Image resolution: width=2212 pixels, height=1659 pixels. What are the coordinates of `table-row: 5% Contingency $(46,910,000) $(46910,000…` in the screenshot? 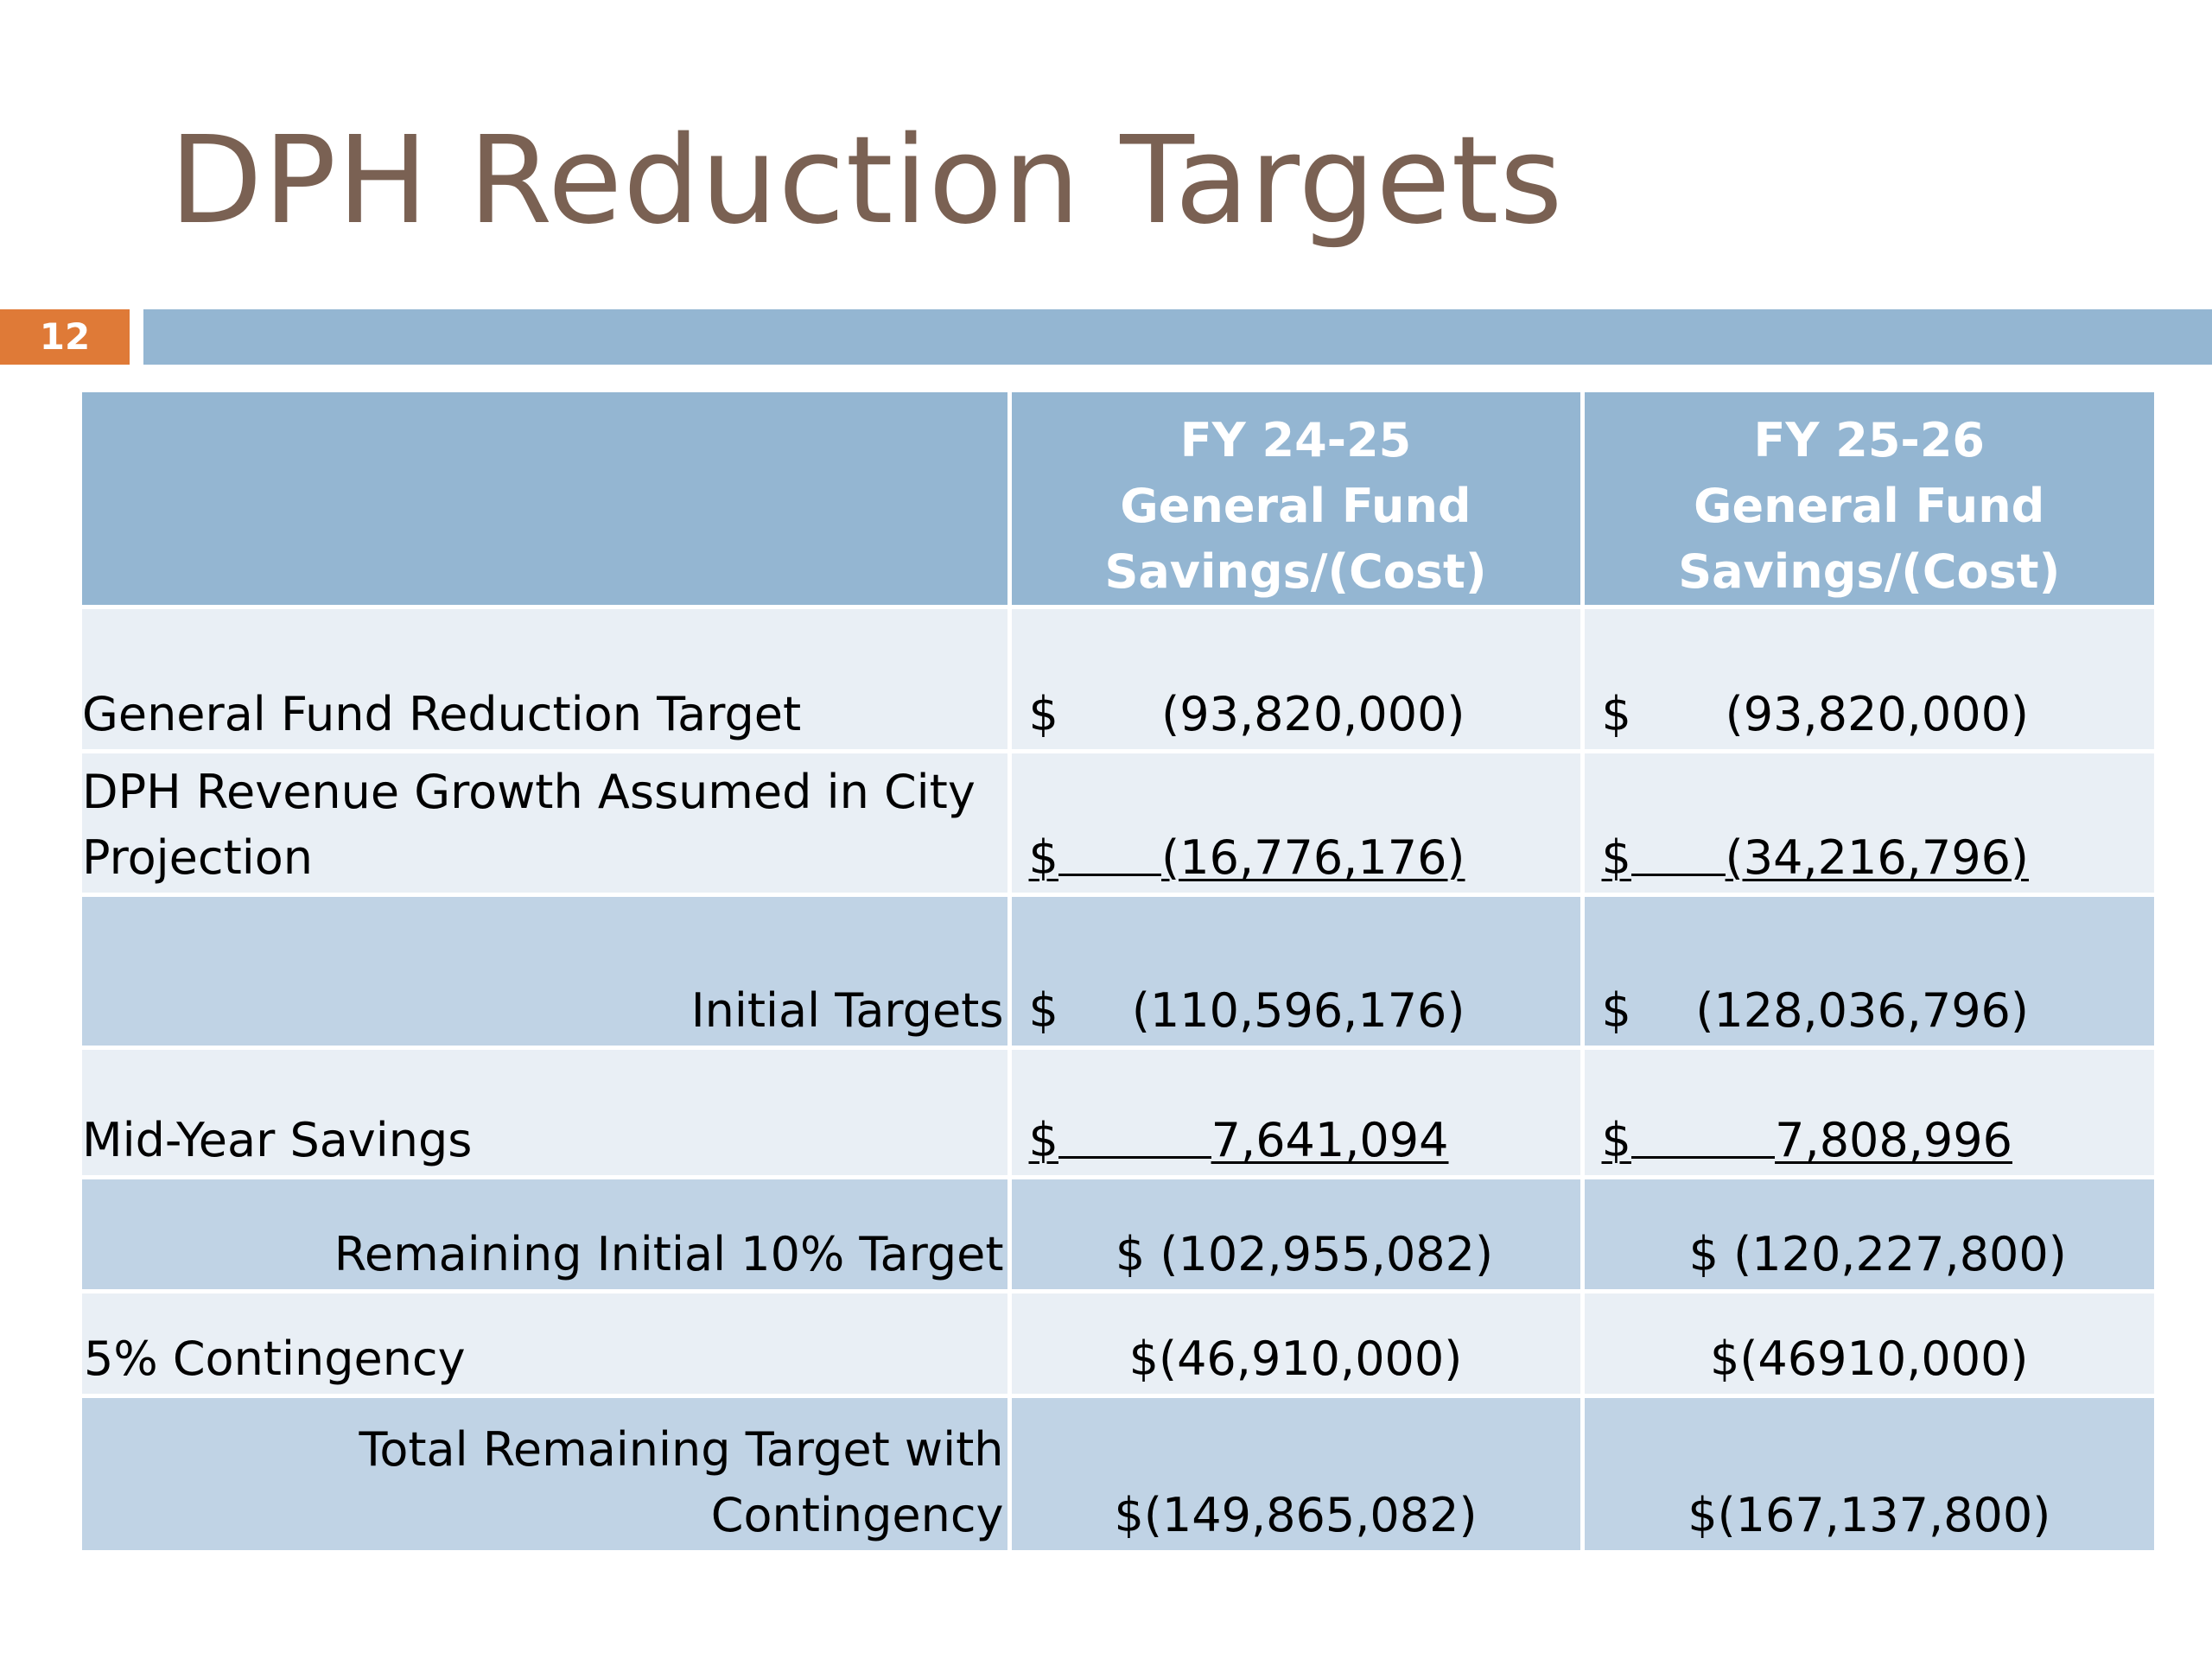 It's located at (1118, 1343).